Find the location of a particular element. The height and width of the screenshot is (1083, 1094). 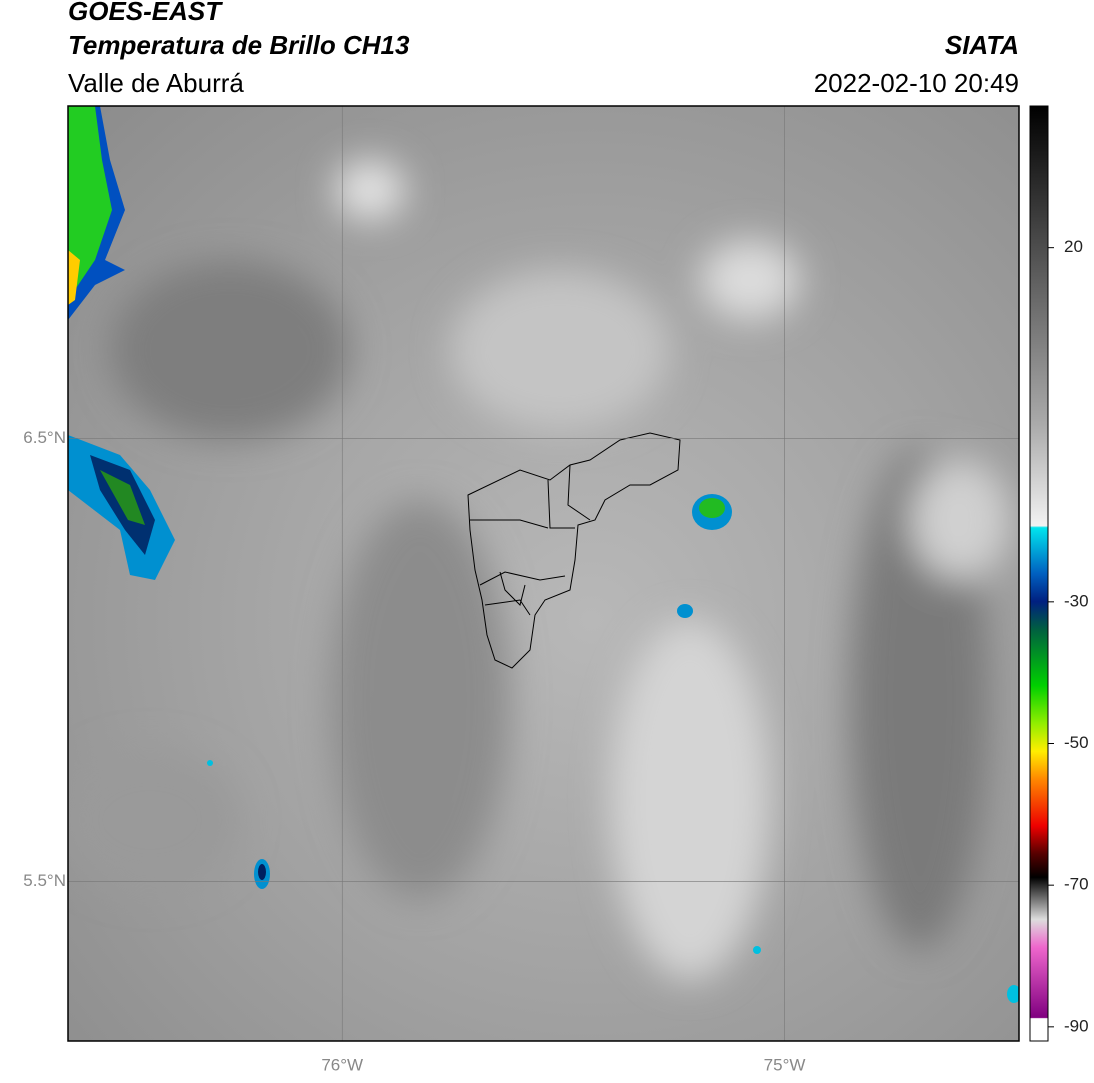

colorbar-tick-label: -50 is located at coordinates (1076, 742).